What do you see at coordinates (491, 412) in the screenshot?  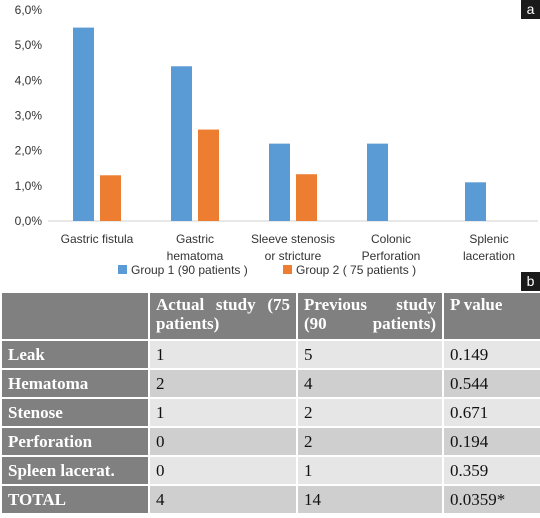 I see `cell-p-value: 0.671` at bounding box center [491, 412].